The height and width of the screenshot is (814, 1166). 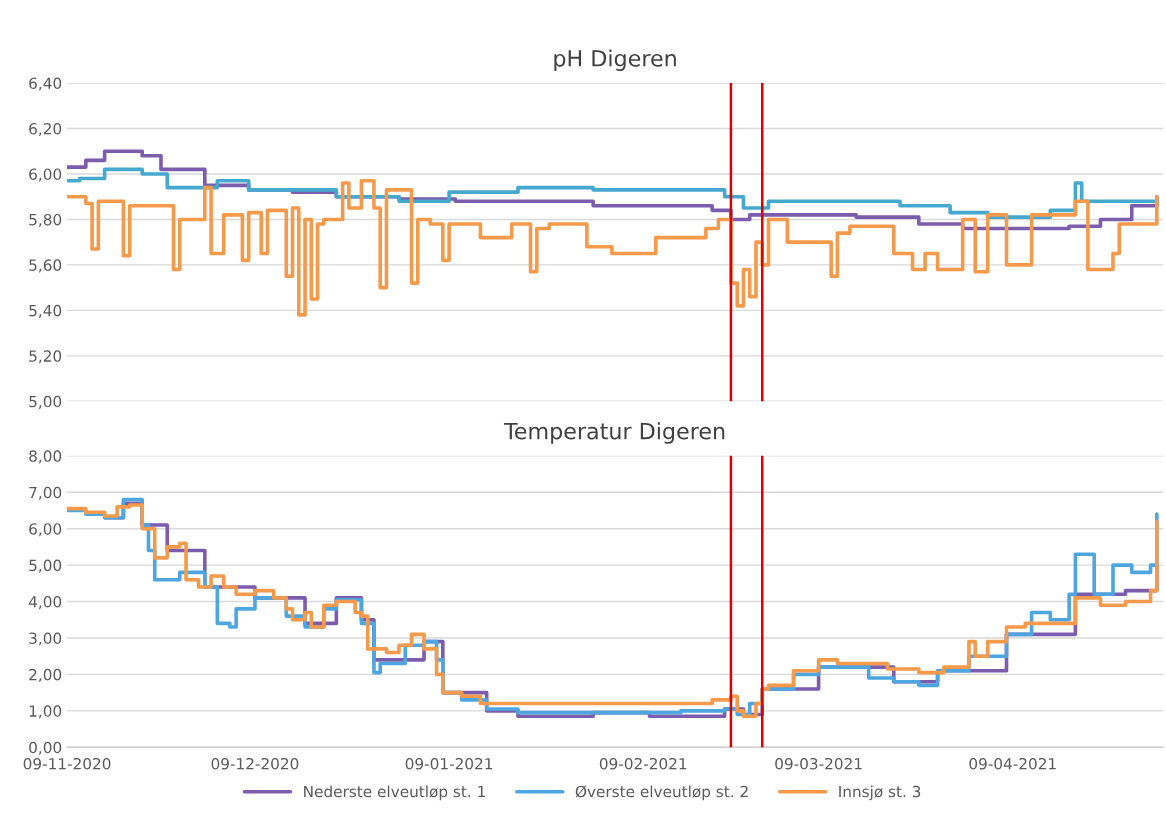 I want to click on y-tick-label: 4,00, so click(x=45, y=603).